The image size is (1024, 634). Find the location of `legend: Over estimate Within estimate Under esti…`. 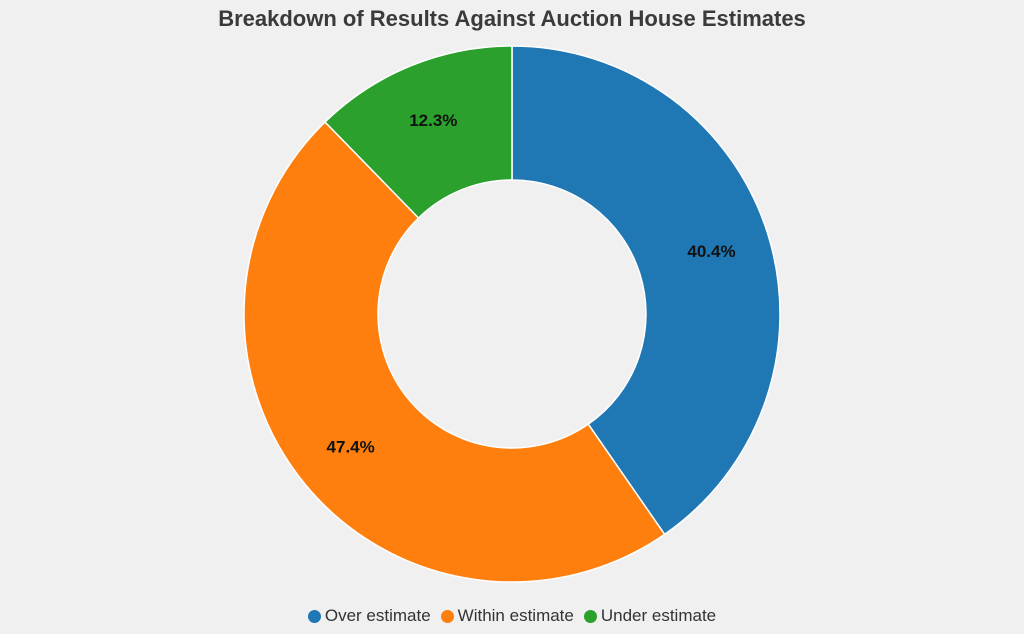

legend: Over estimate Within estimate Under esti… is located at coordinates (512, 616).